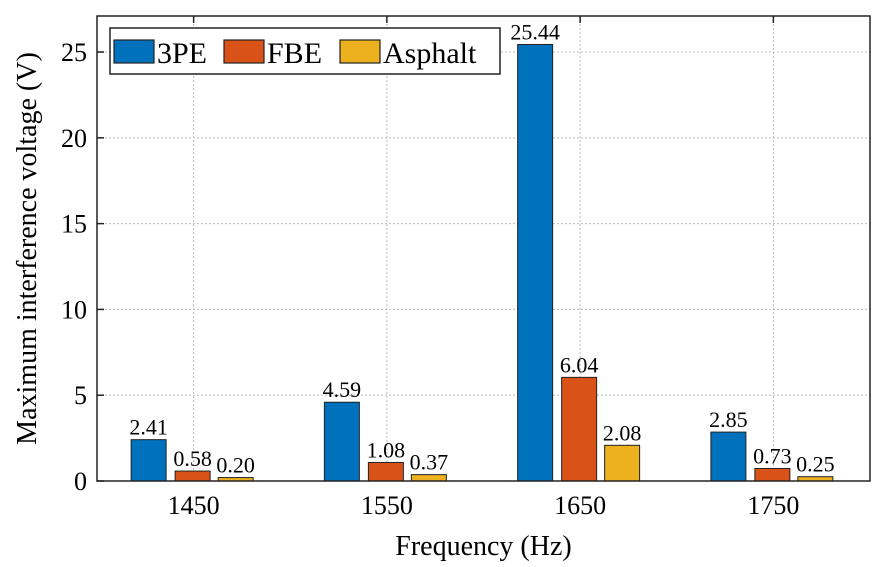 The height and width of the screenshot is (567, 886). What do you see at coordinates (74, 224) in the screenshot?
I see `y-tick-label: 15` at bounding box center [74, 224].